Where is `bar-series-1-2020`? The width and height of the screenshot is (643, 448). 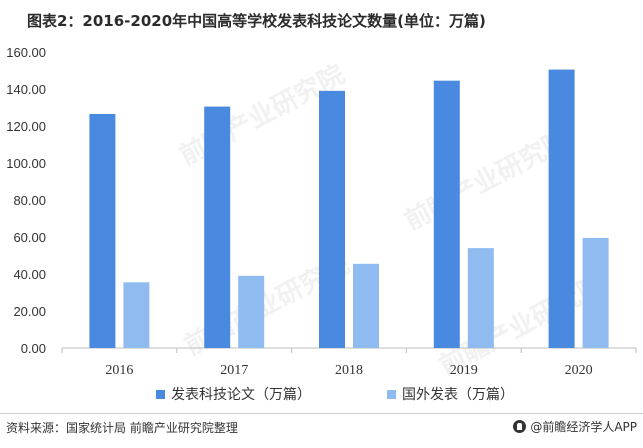
bar-series-1-2020 is located at coordinates (561, 208).